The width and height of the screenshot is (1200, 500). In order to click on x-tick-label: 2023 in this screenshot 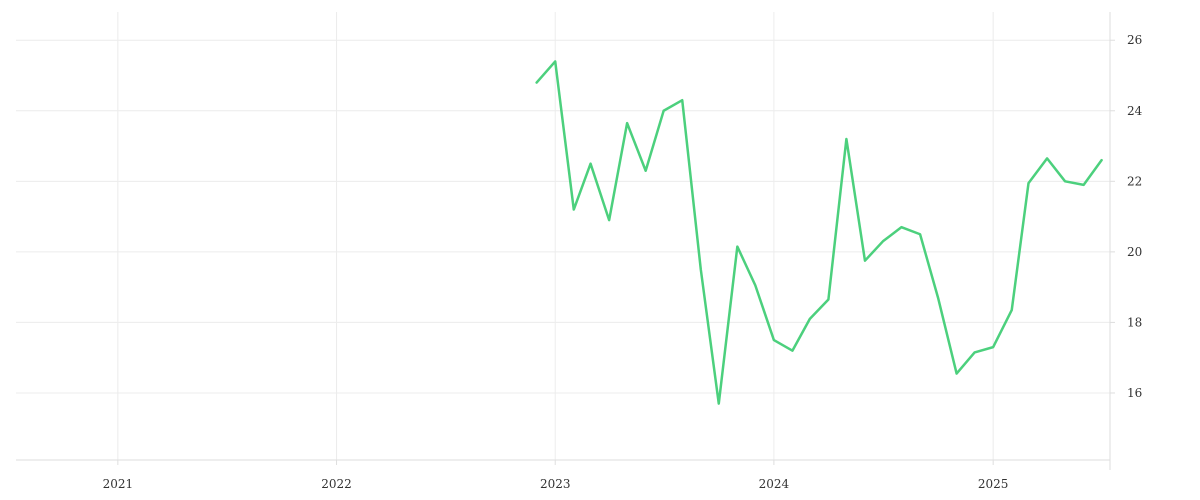, I will do `click(555, 484)`.